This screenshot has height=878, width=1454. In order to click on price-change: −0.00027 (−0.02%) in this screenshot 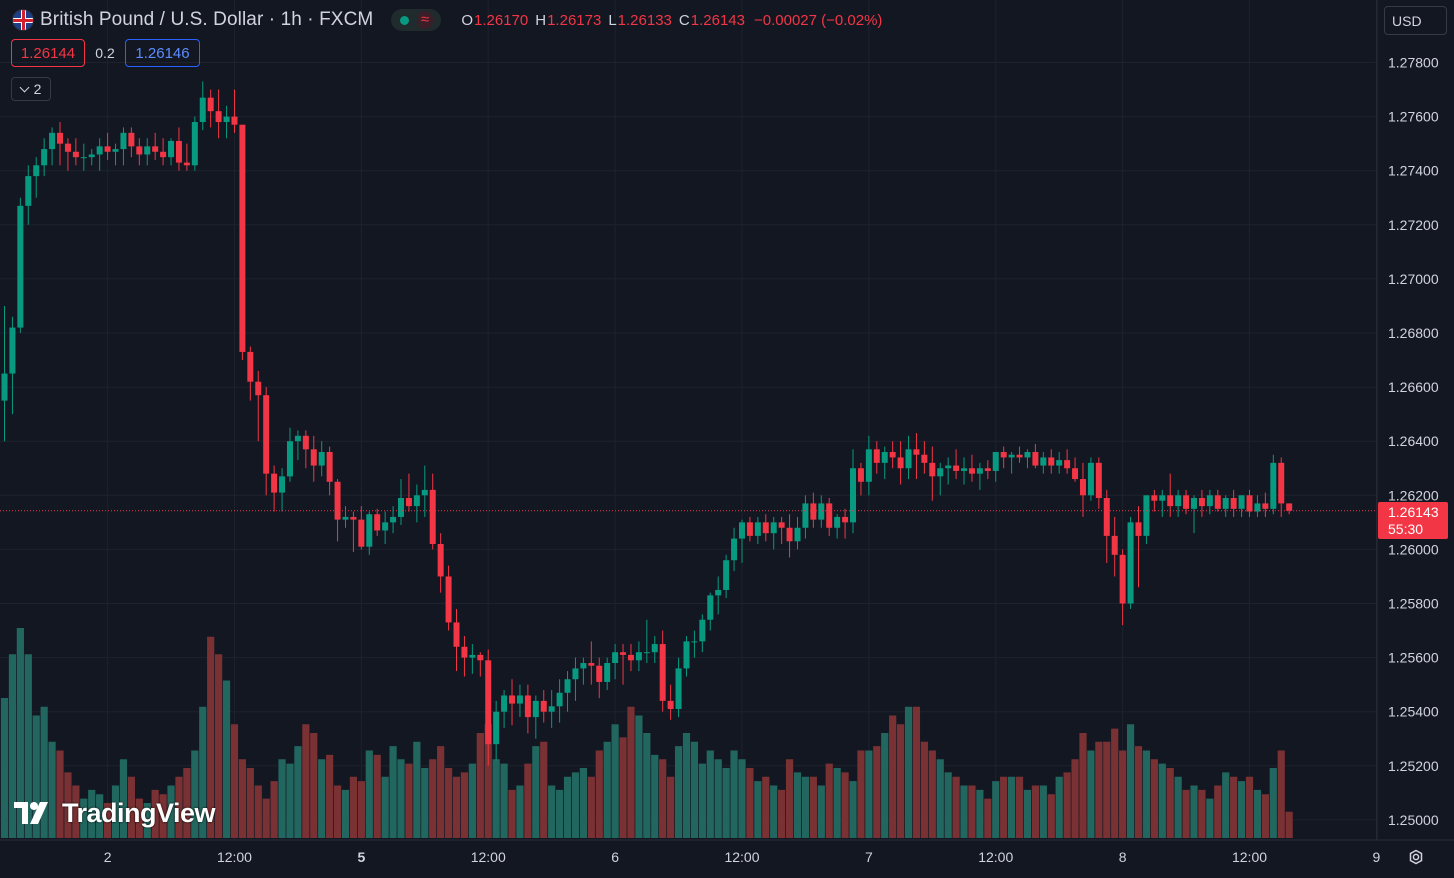, I will do `click(818, 20)`.